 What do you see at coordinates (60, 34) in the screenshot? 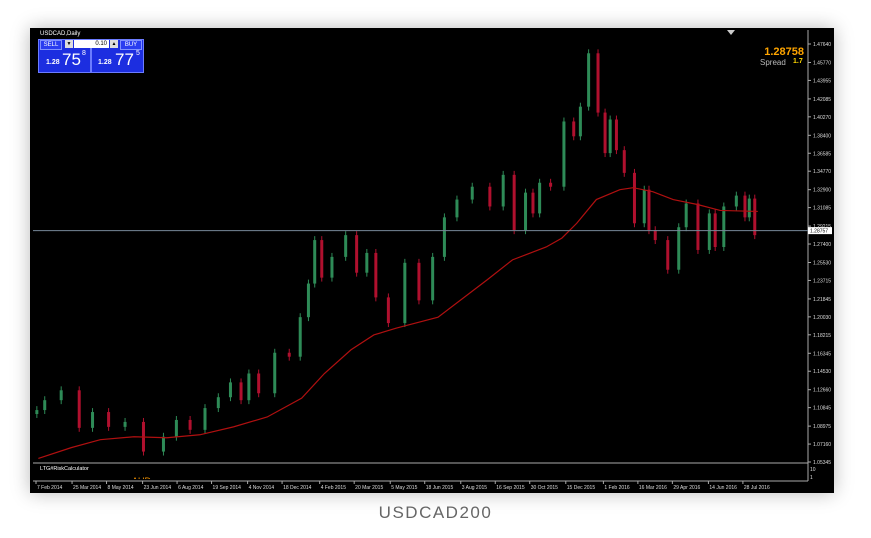
I see `chart-title: USDCAD,Daily` at bounding box center [60, 34].